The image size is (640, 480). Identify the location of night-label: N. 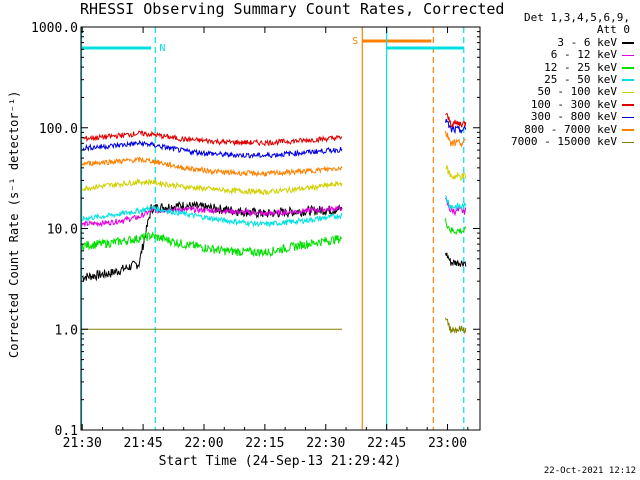
(162, 48).